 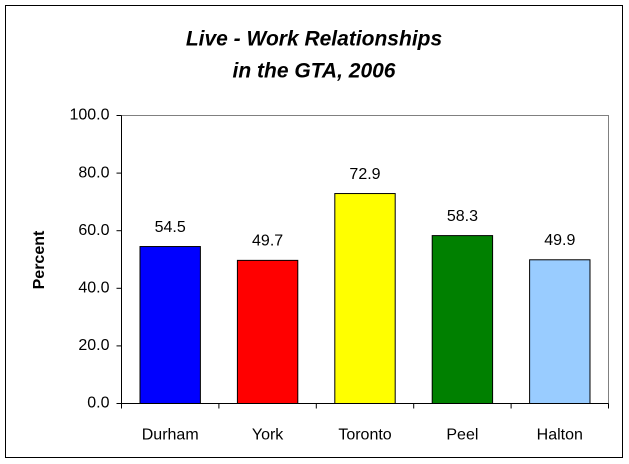 I want to click on chart-title: Live - Work Relationships, so click(x=314, y=39).